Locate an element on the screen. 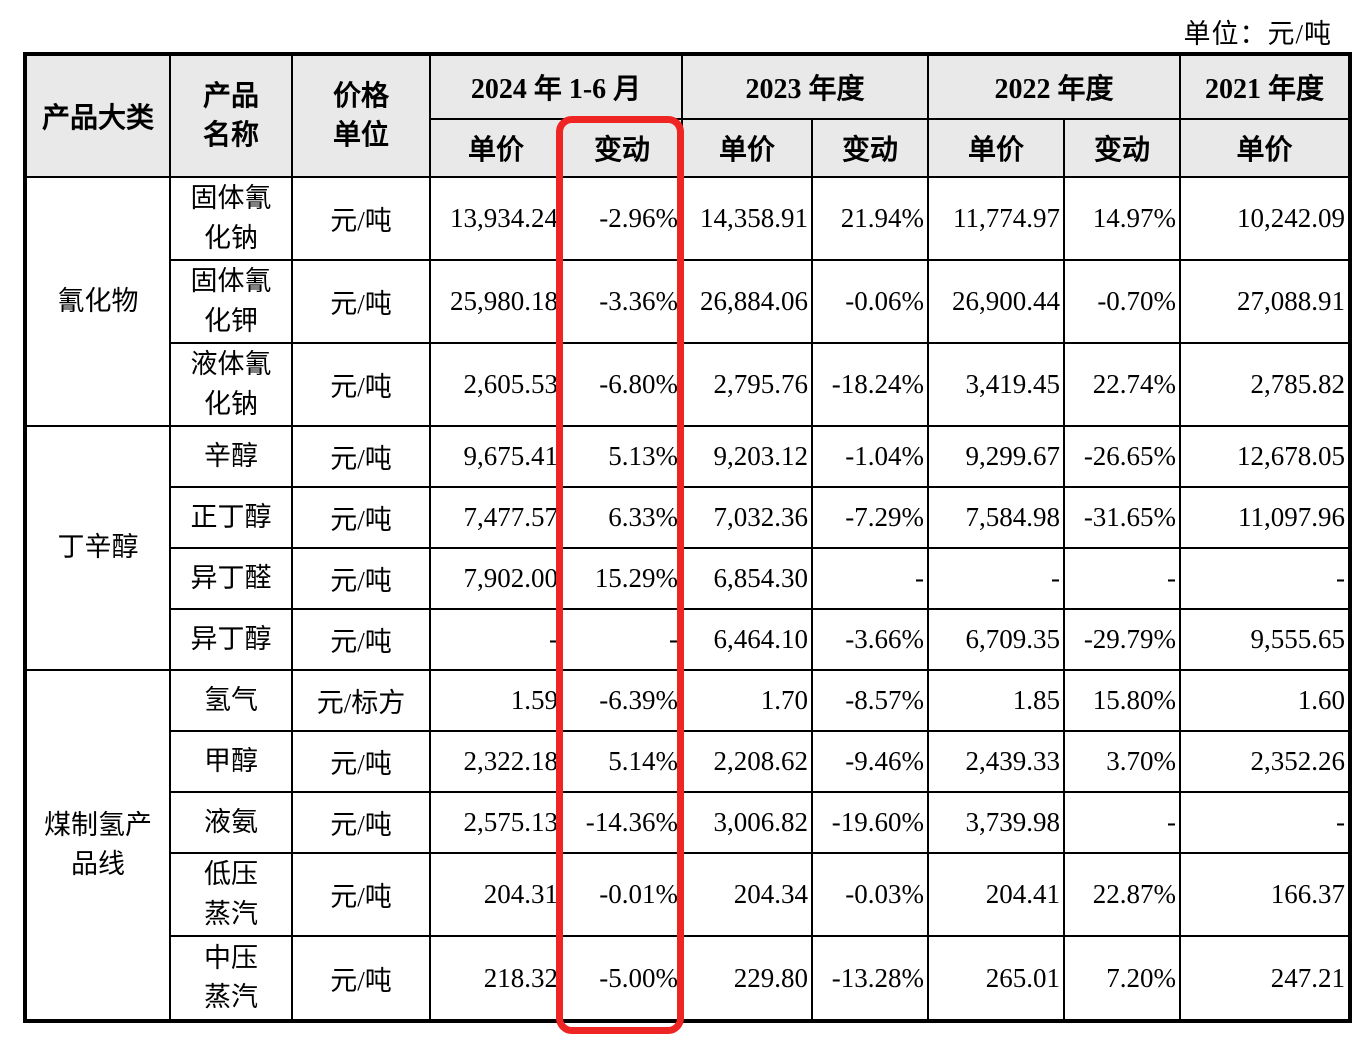  value-cell: 12,678.05 is located at coordinates (1265, 456).